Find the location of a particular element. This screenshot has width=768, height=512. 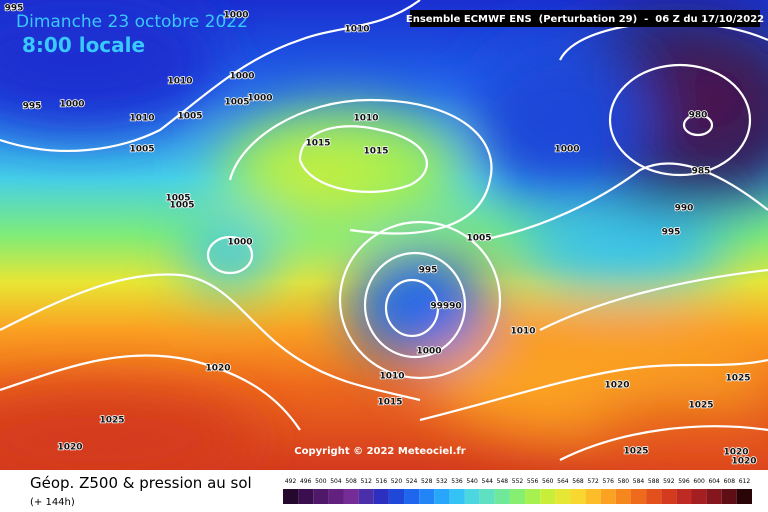

source-box is located at coordinates (585, 18).